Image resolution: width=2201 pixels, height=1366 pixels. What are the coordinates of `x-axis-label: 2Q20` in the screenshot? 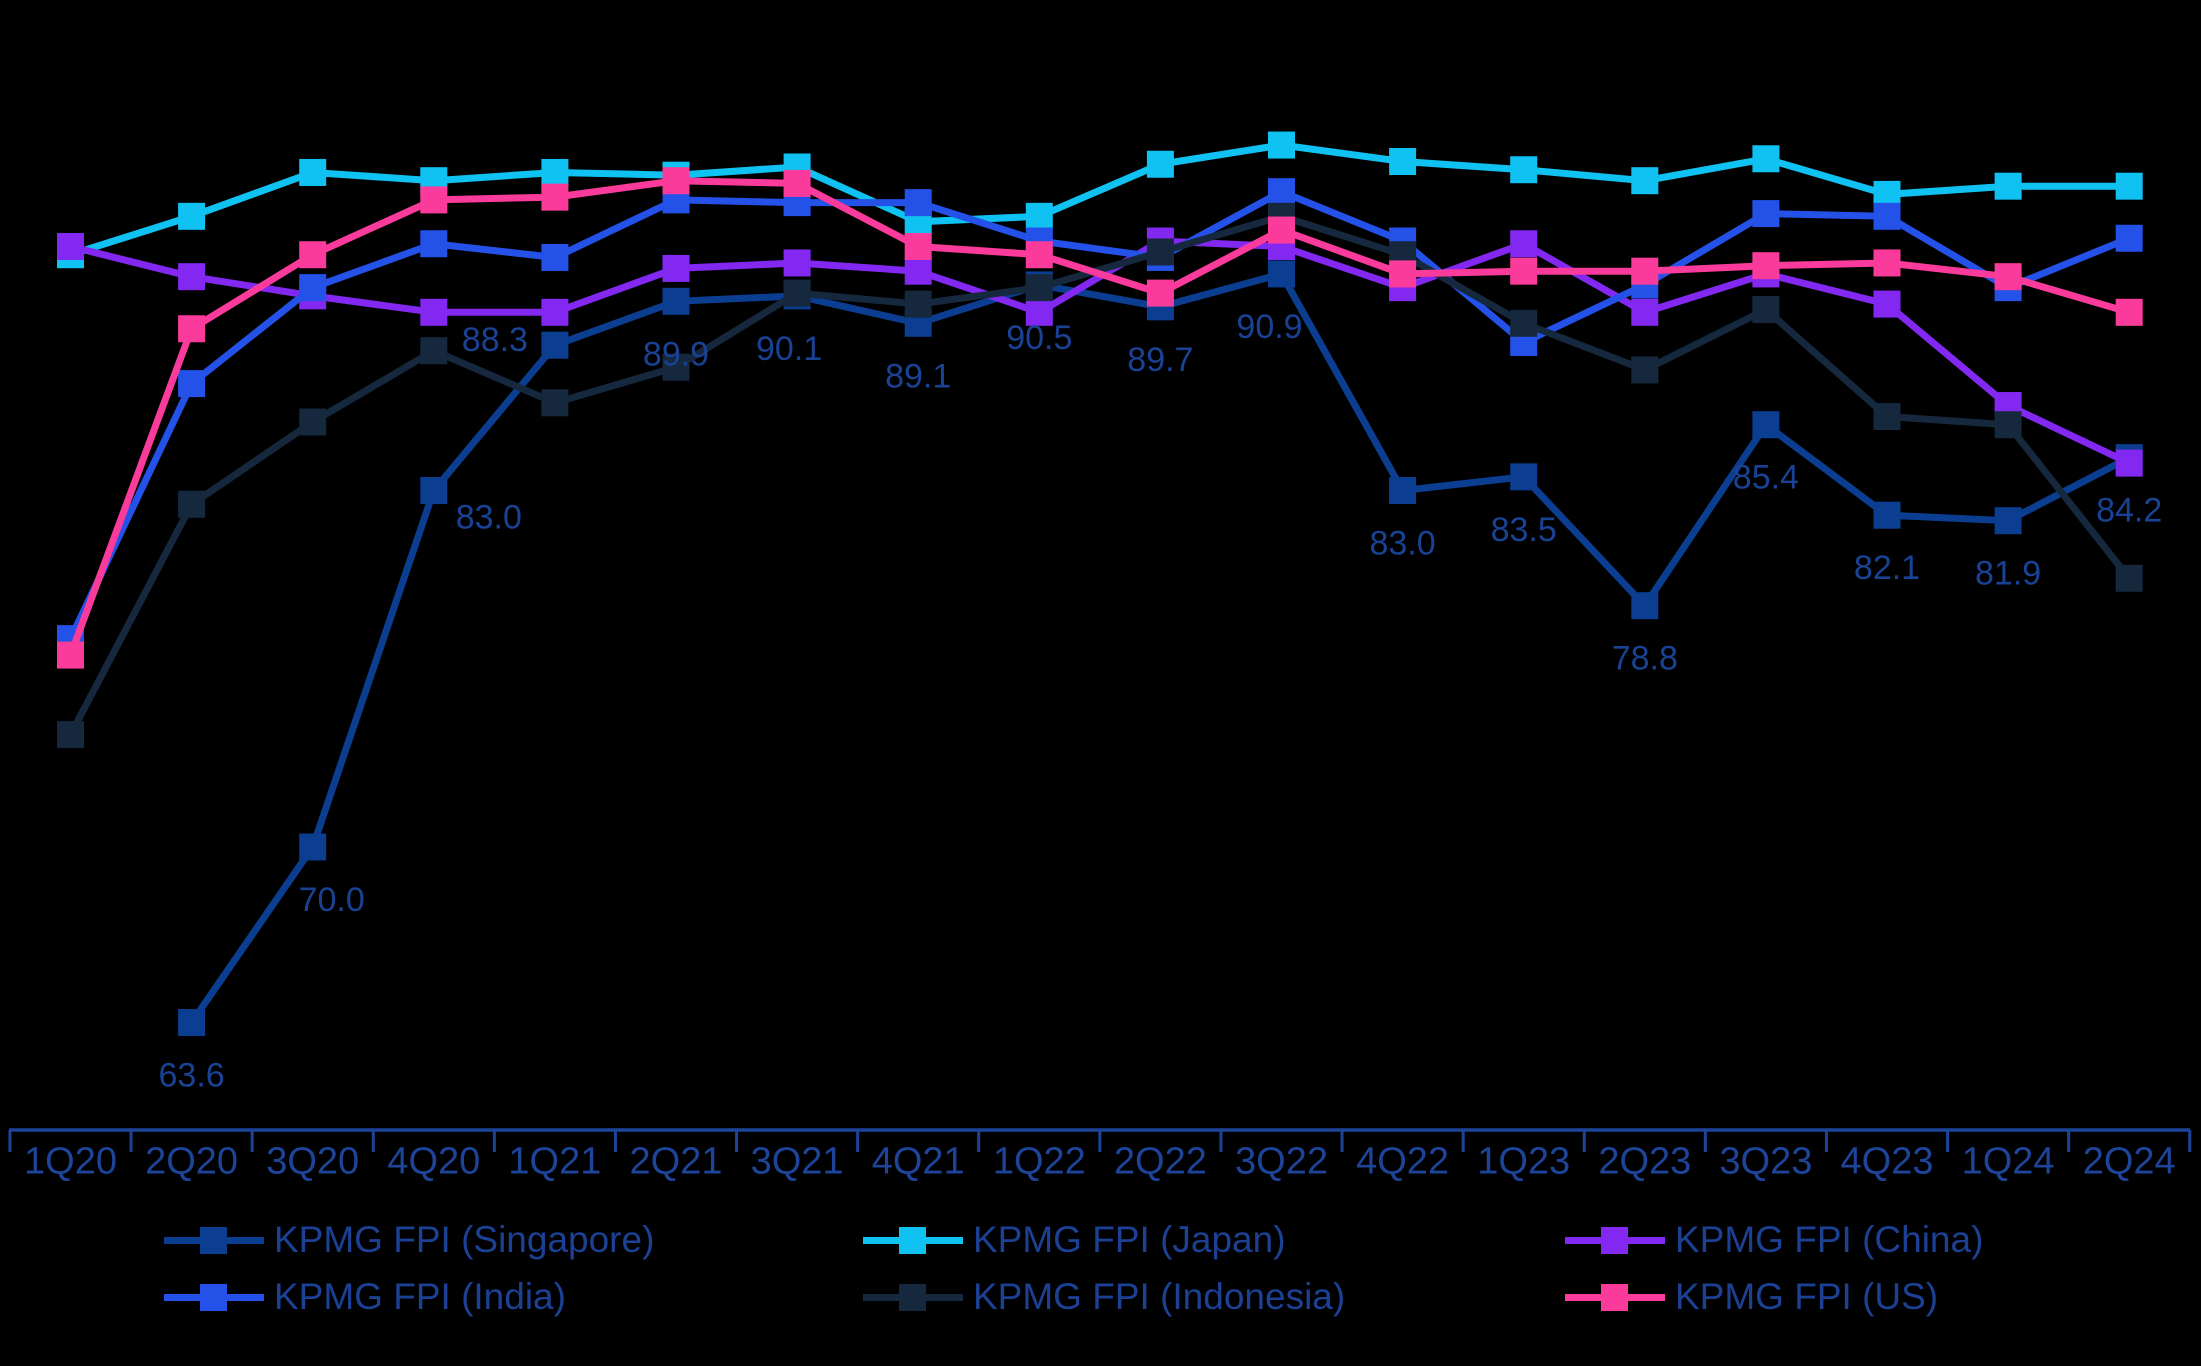 It's located at (191, 1161).